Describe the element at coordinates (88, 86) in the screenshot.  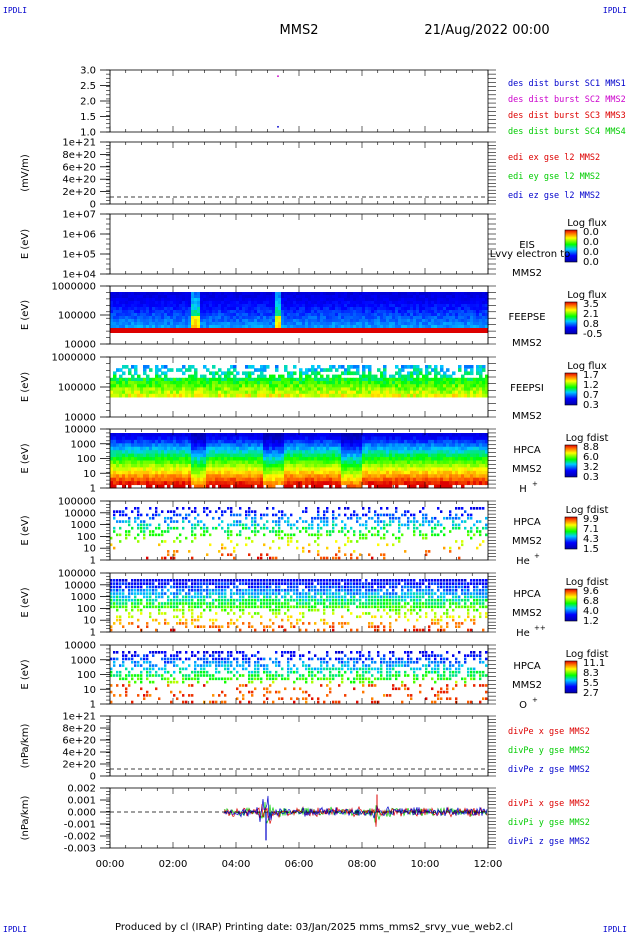
I see `y-tick-label: 2.5` at that location.